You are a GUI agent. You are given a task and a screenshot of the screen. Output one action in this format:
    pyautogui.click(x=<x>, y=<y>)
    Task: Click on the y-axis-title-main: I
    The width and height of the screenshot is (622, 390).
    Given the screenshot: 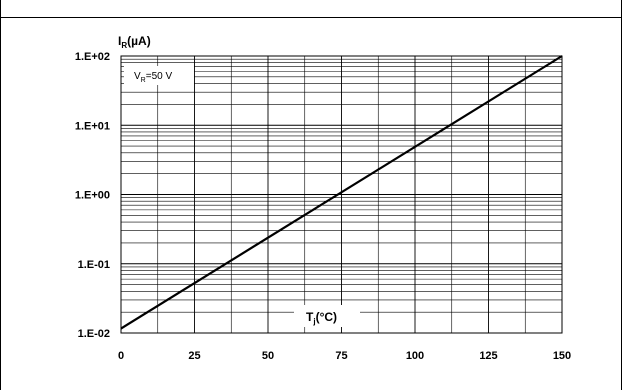 What is the action you would take?
    pyautogui.click(x=119, y=41)
    